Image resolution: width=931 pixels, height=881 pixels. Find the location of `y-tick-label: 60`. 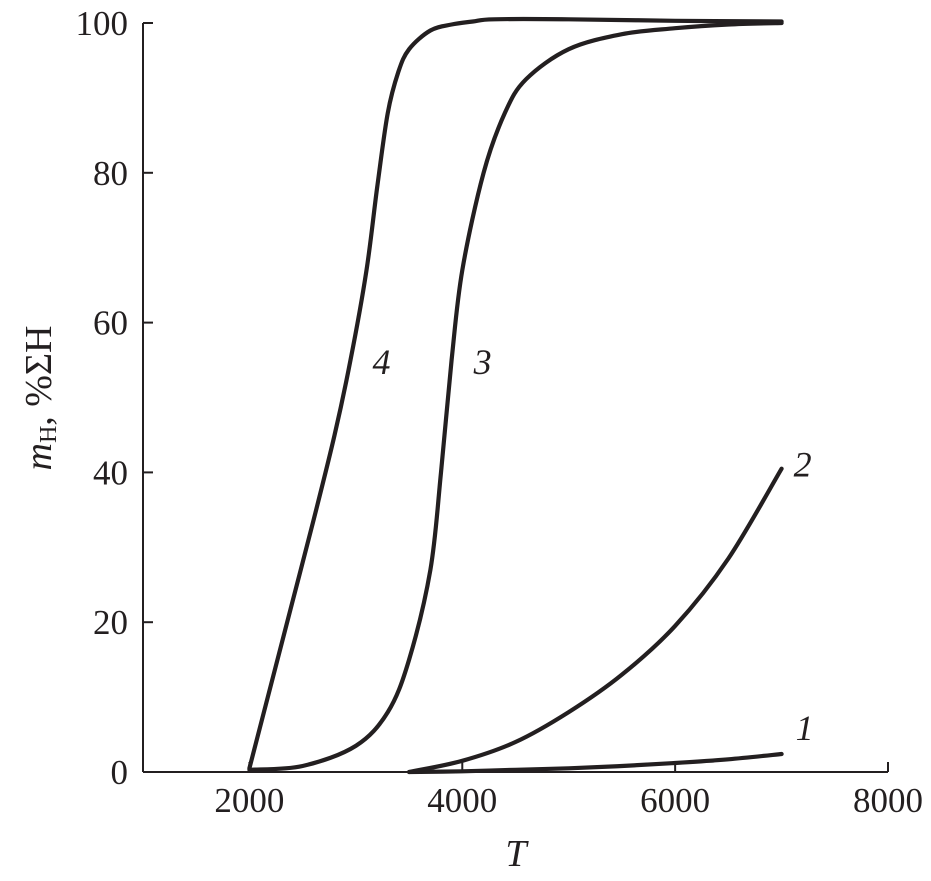

y-tick-label: 60 is located at coordinates (110, 323).